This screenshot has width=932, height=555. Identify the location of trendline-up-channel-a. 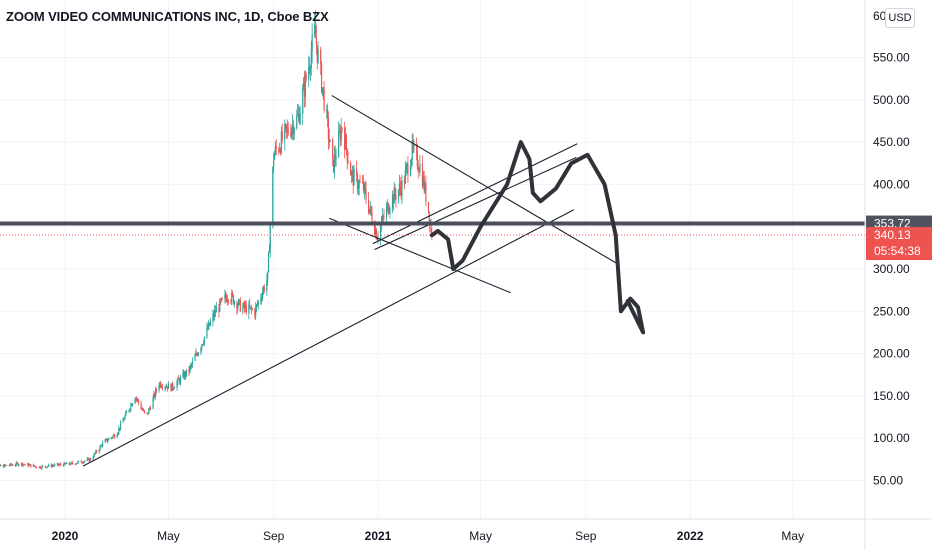
(475, 194).